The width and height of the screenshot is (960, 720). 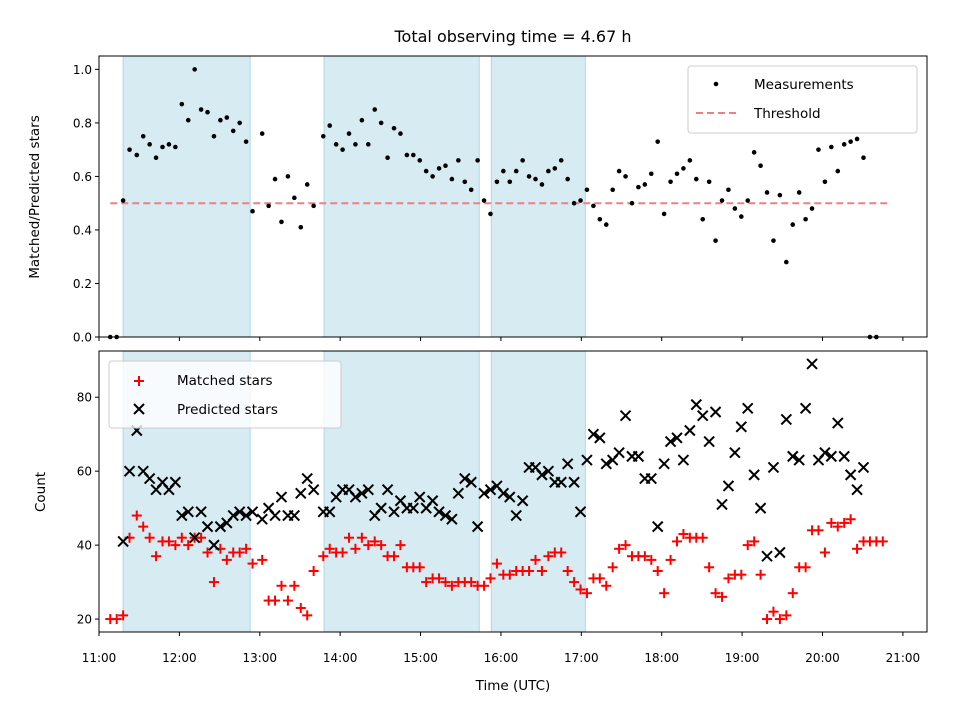 I want to click on ratio-legend: Measurements Threshold, so click(x=802, y=99).